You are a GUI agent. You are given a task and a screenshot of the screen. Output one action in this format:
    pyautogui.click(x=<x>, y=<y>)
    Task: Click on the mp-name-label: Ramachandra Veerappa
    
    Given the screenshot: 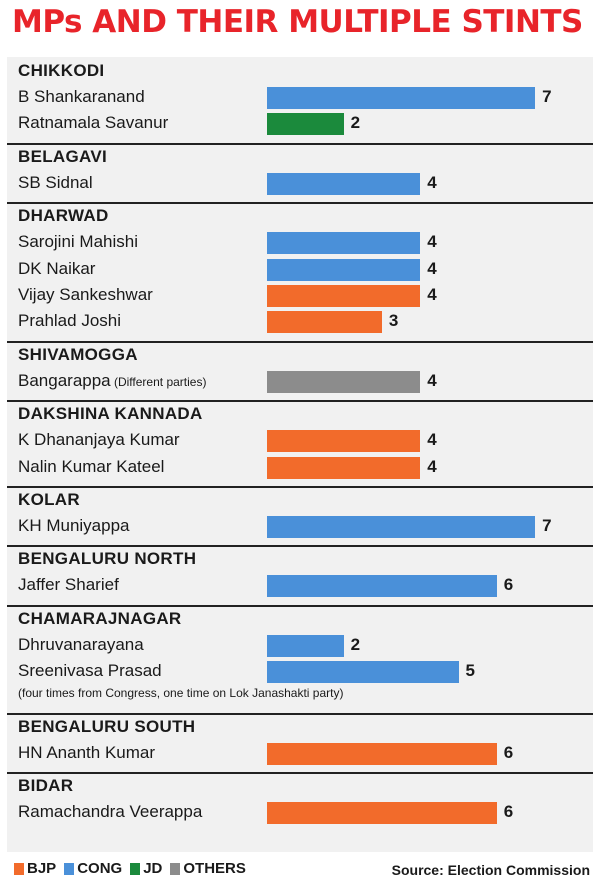 What is the action you would take?
    pyautogui.click(x=110, y=812)
    